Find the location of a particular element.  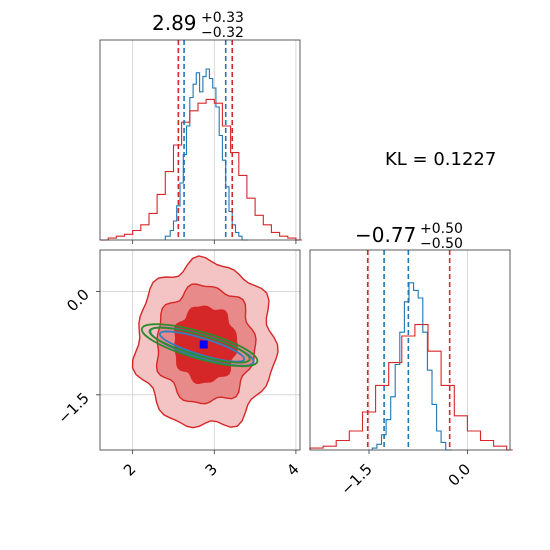

bl-ytick-label-1: 0.0 is located at coordinates (78, 300).